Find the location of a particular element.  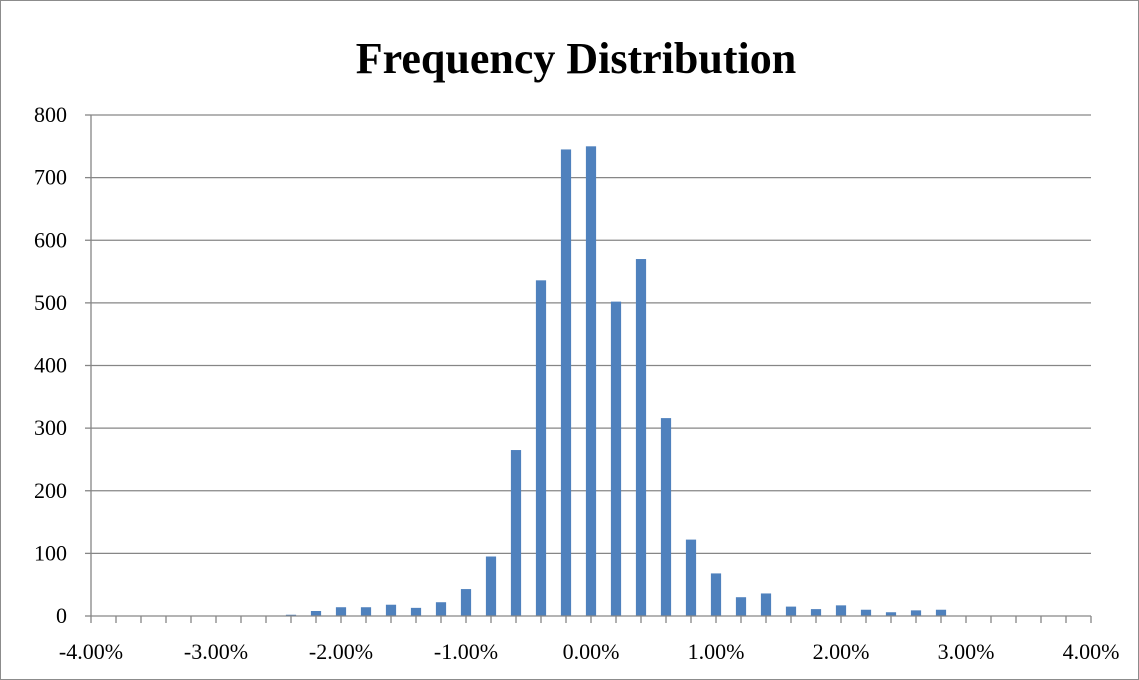

y-tick-label: 400 is located at coordinates (50, 365).